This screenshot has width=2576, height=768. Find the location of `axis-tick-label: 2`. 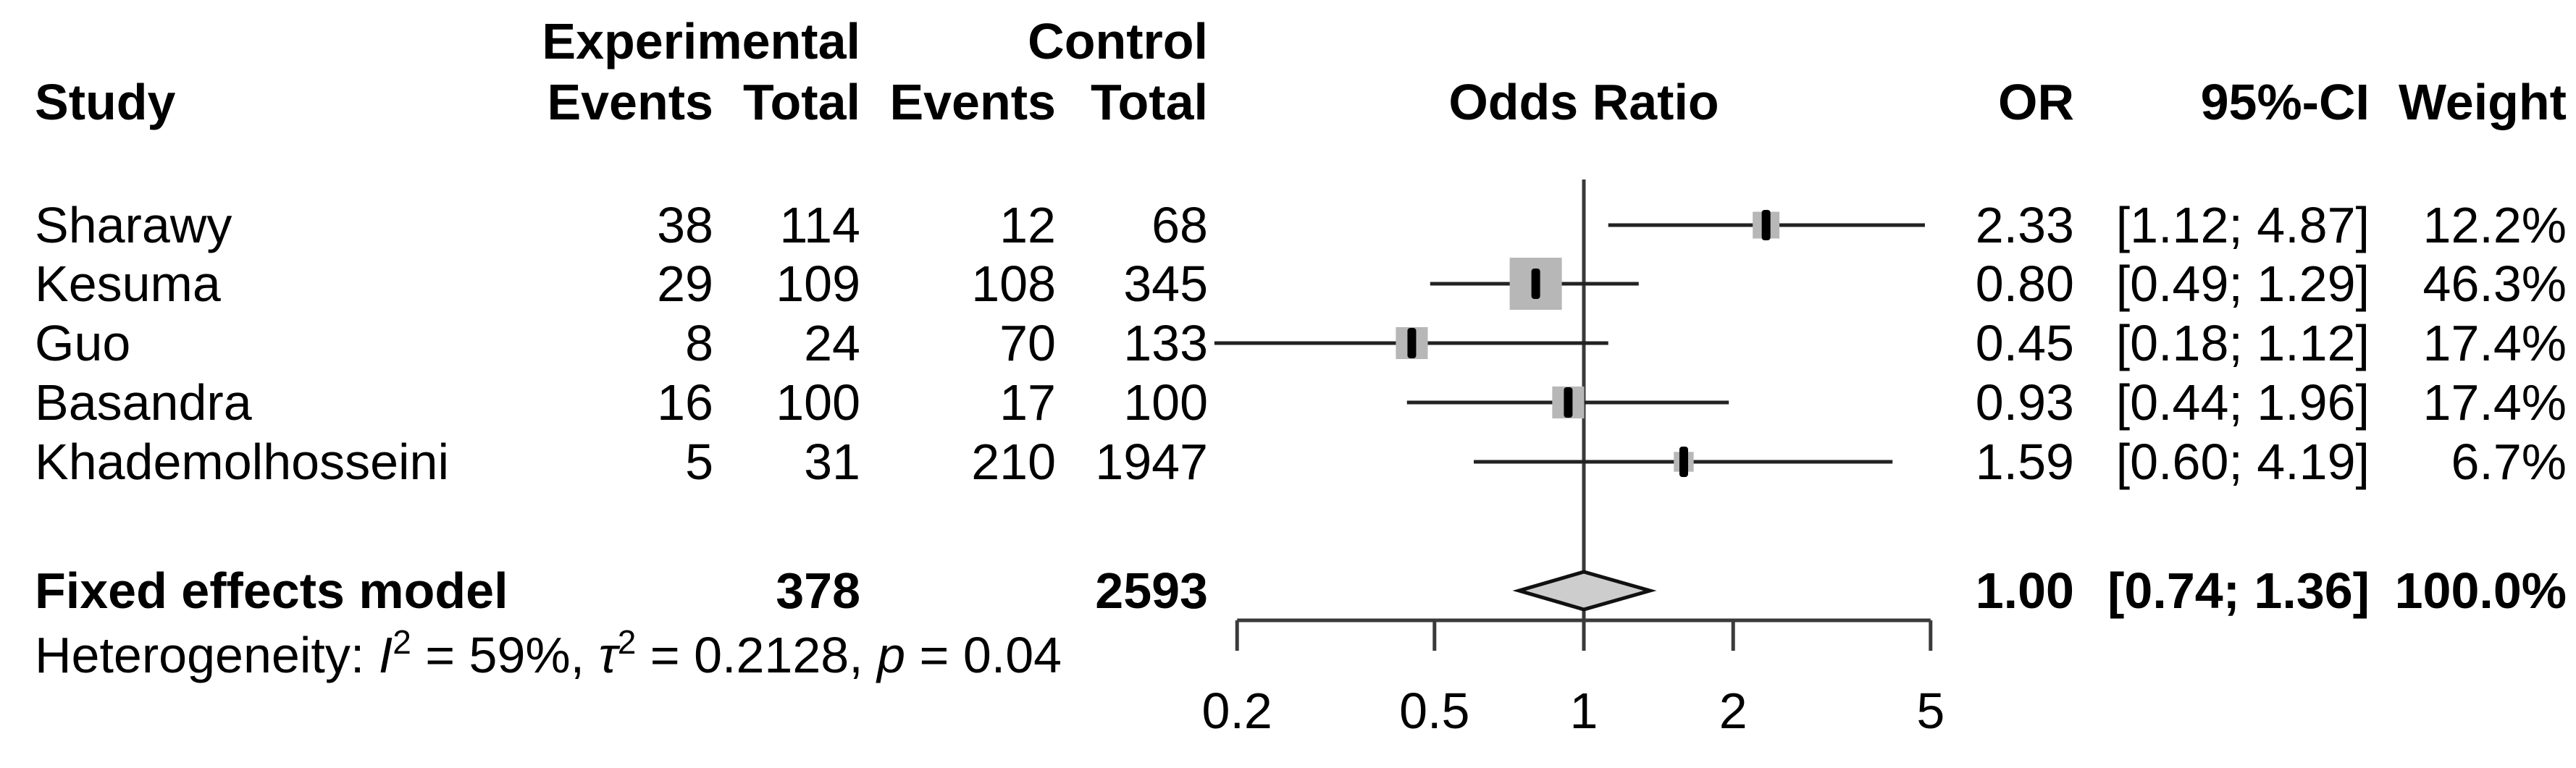

axis-tick-label: 2 is located at coordinates (1733, 711).